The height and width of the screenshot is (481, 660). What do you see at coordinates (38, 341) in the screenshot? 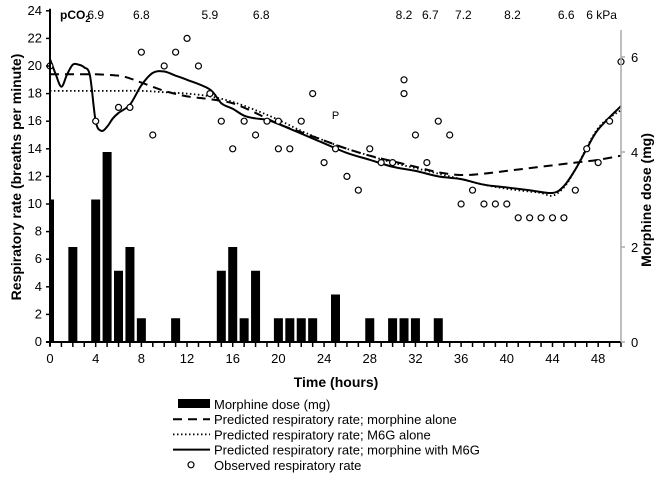
I see `y-tick-label: 0` at bounding box center [38, 341].